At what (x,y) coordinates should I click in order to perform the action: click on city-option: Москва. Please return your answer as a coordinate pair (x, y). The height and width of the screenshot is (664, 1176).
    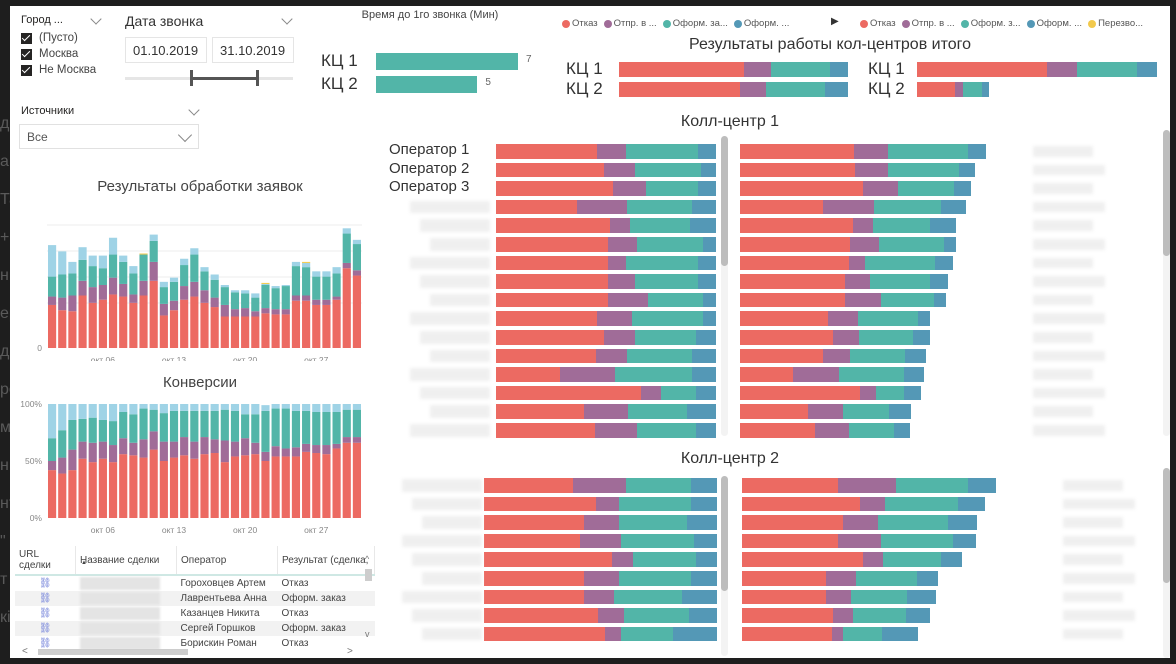
    Looking at the image, I should click on (58, 54).